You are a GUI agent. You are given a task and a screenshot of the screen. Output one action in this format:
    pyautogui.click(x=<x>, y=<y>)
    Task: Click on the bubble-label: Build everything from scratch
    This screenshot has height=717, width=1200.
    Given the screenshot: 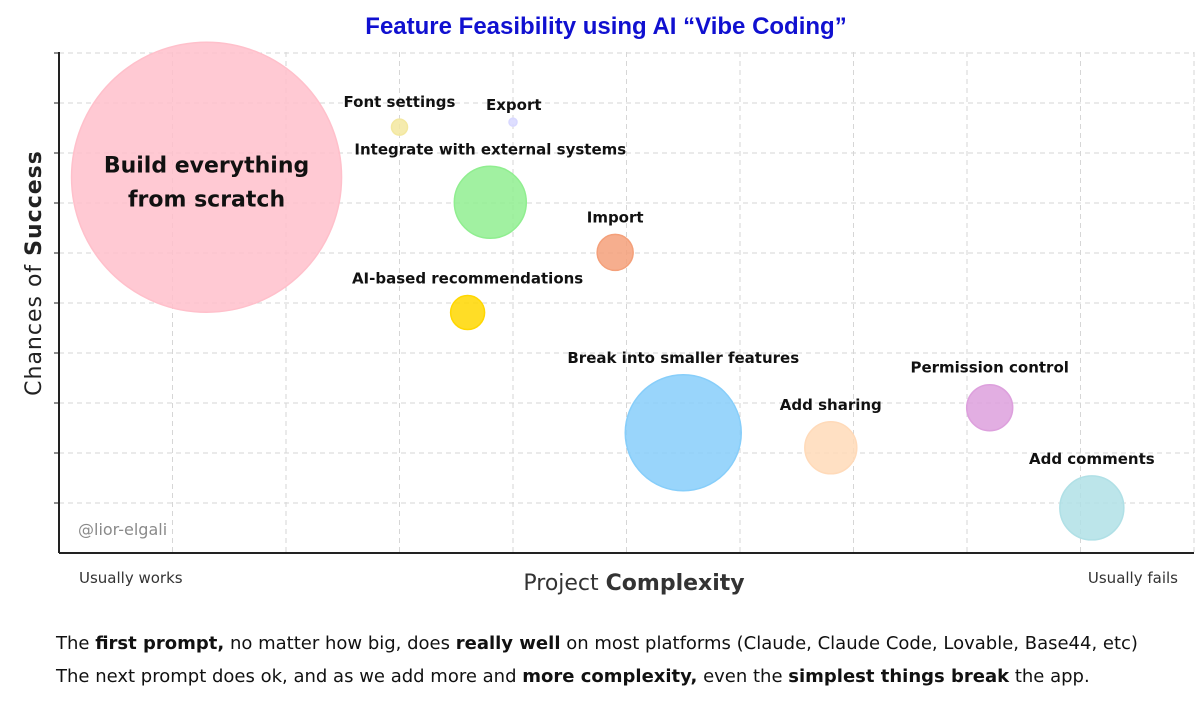 What is the action you would take?
    pyautogui.click(x=206, y=182)
    